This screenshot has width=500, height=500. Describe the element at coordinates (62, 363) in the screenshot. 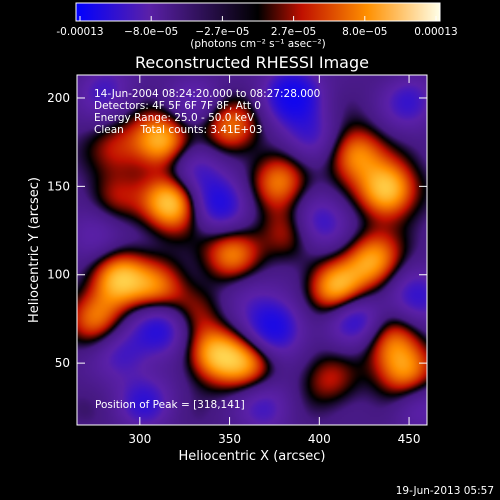

I see `y-tick-label: 50` at that location.